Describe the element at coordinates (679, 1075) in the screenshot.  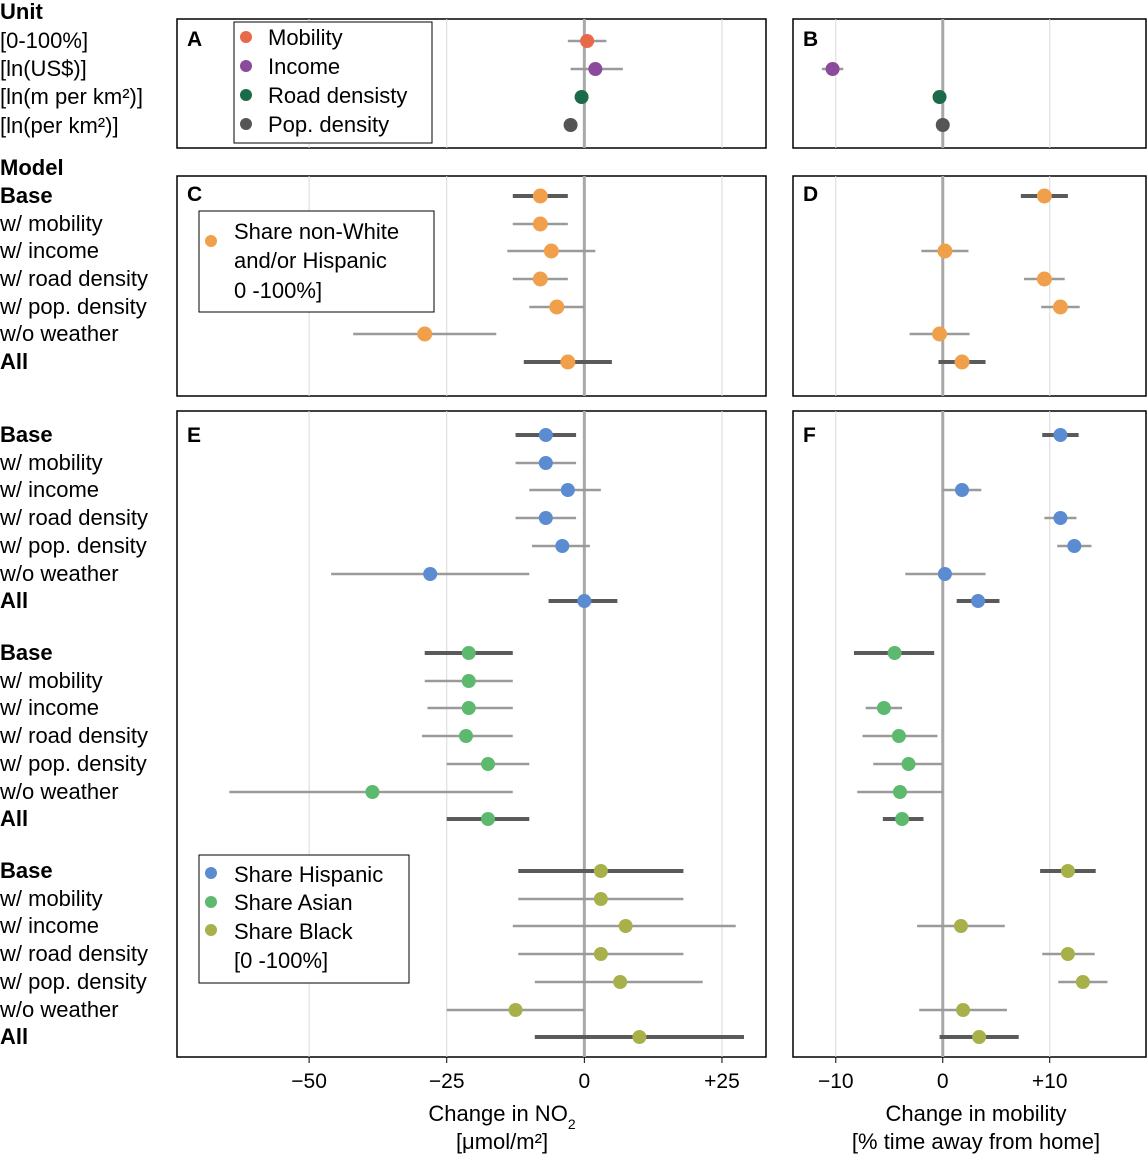
I see `axis-ticks: −50 −25 0 +25 −10 0 +10` at that location.